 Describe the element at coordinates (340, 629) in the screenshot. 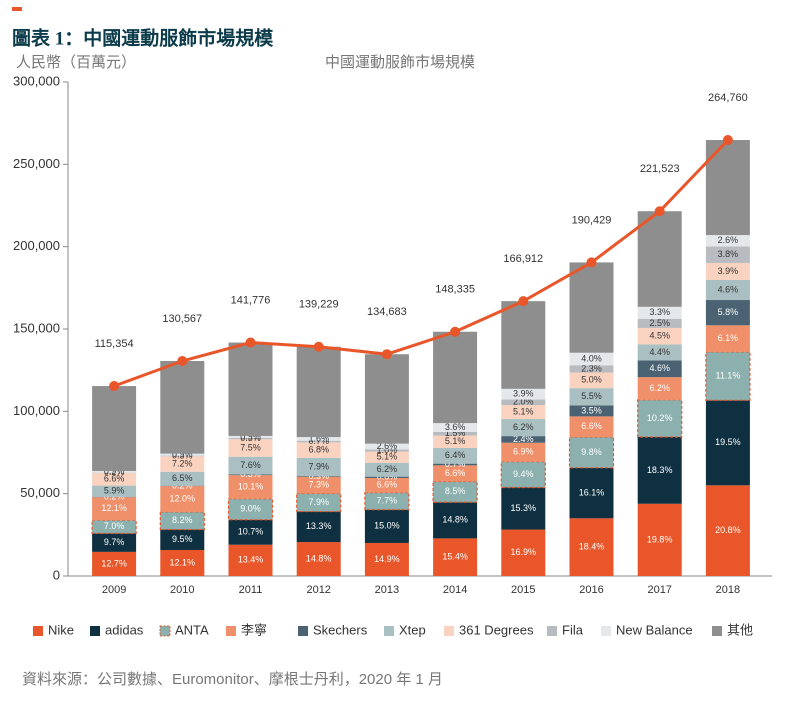

I see `legend-label: Skechers` at that location.